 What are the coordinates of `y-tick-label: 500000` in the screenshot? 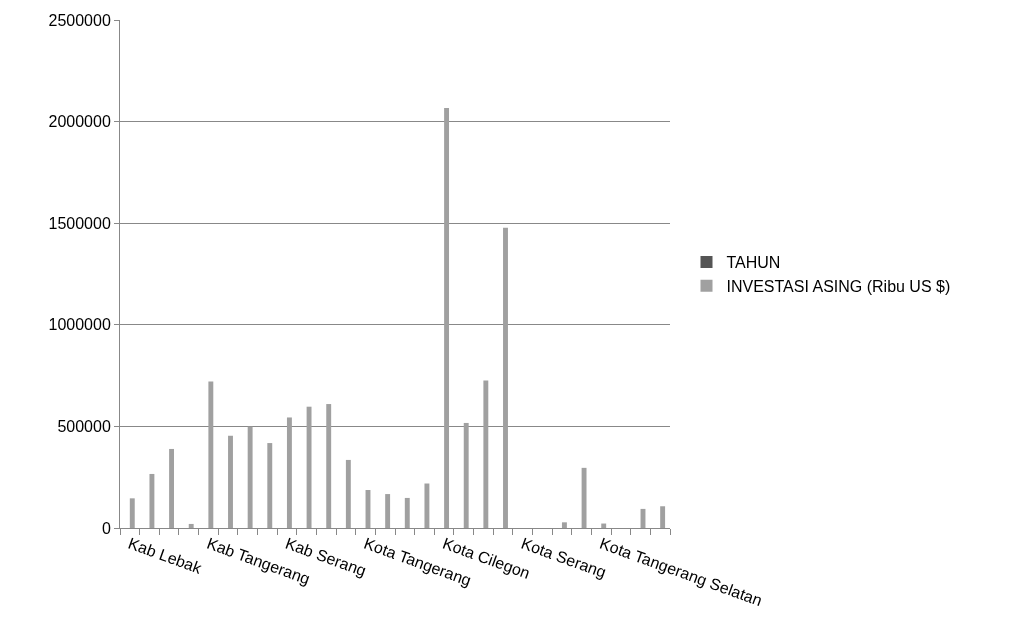 It's located at (84, 426).